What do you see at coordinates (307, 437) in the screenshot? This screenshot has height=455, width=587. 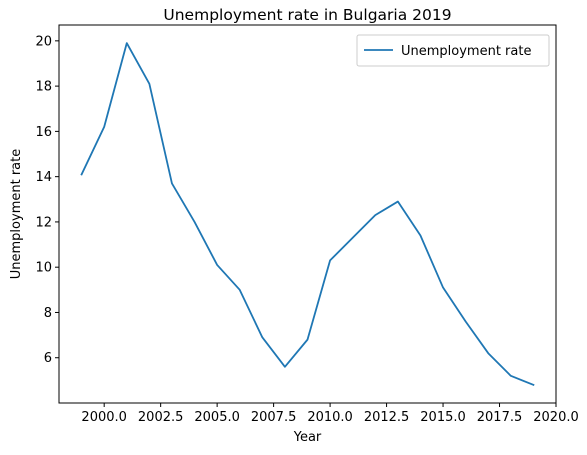 I see `x-axis-label: Year` at bounding box center [307, 437].